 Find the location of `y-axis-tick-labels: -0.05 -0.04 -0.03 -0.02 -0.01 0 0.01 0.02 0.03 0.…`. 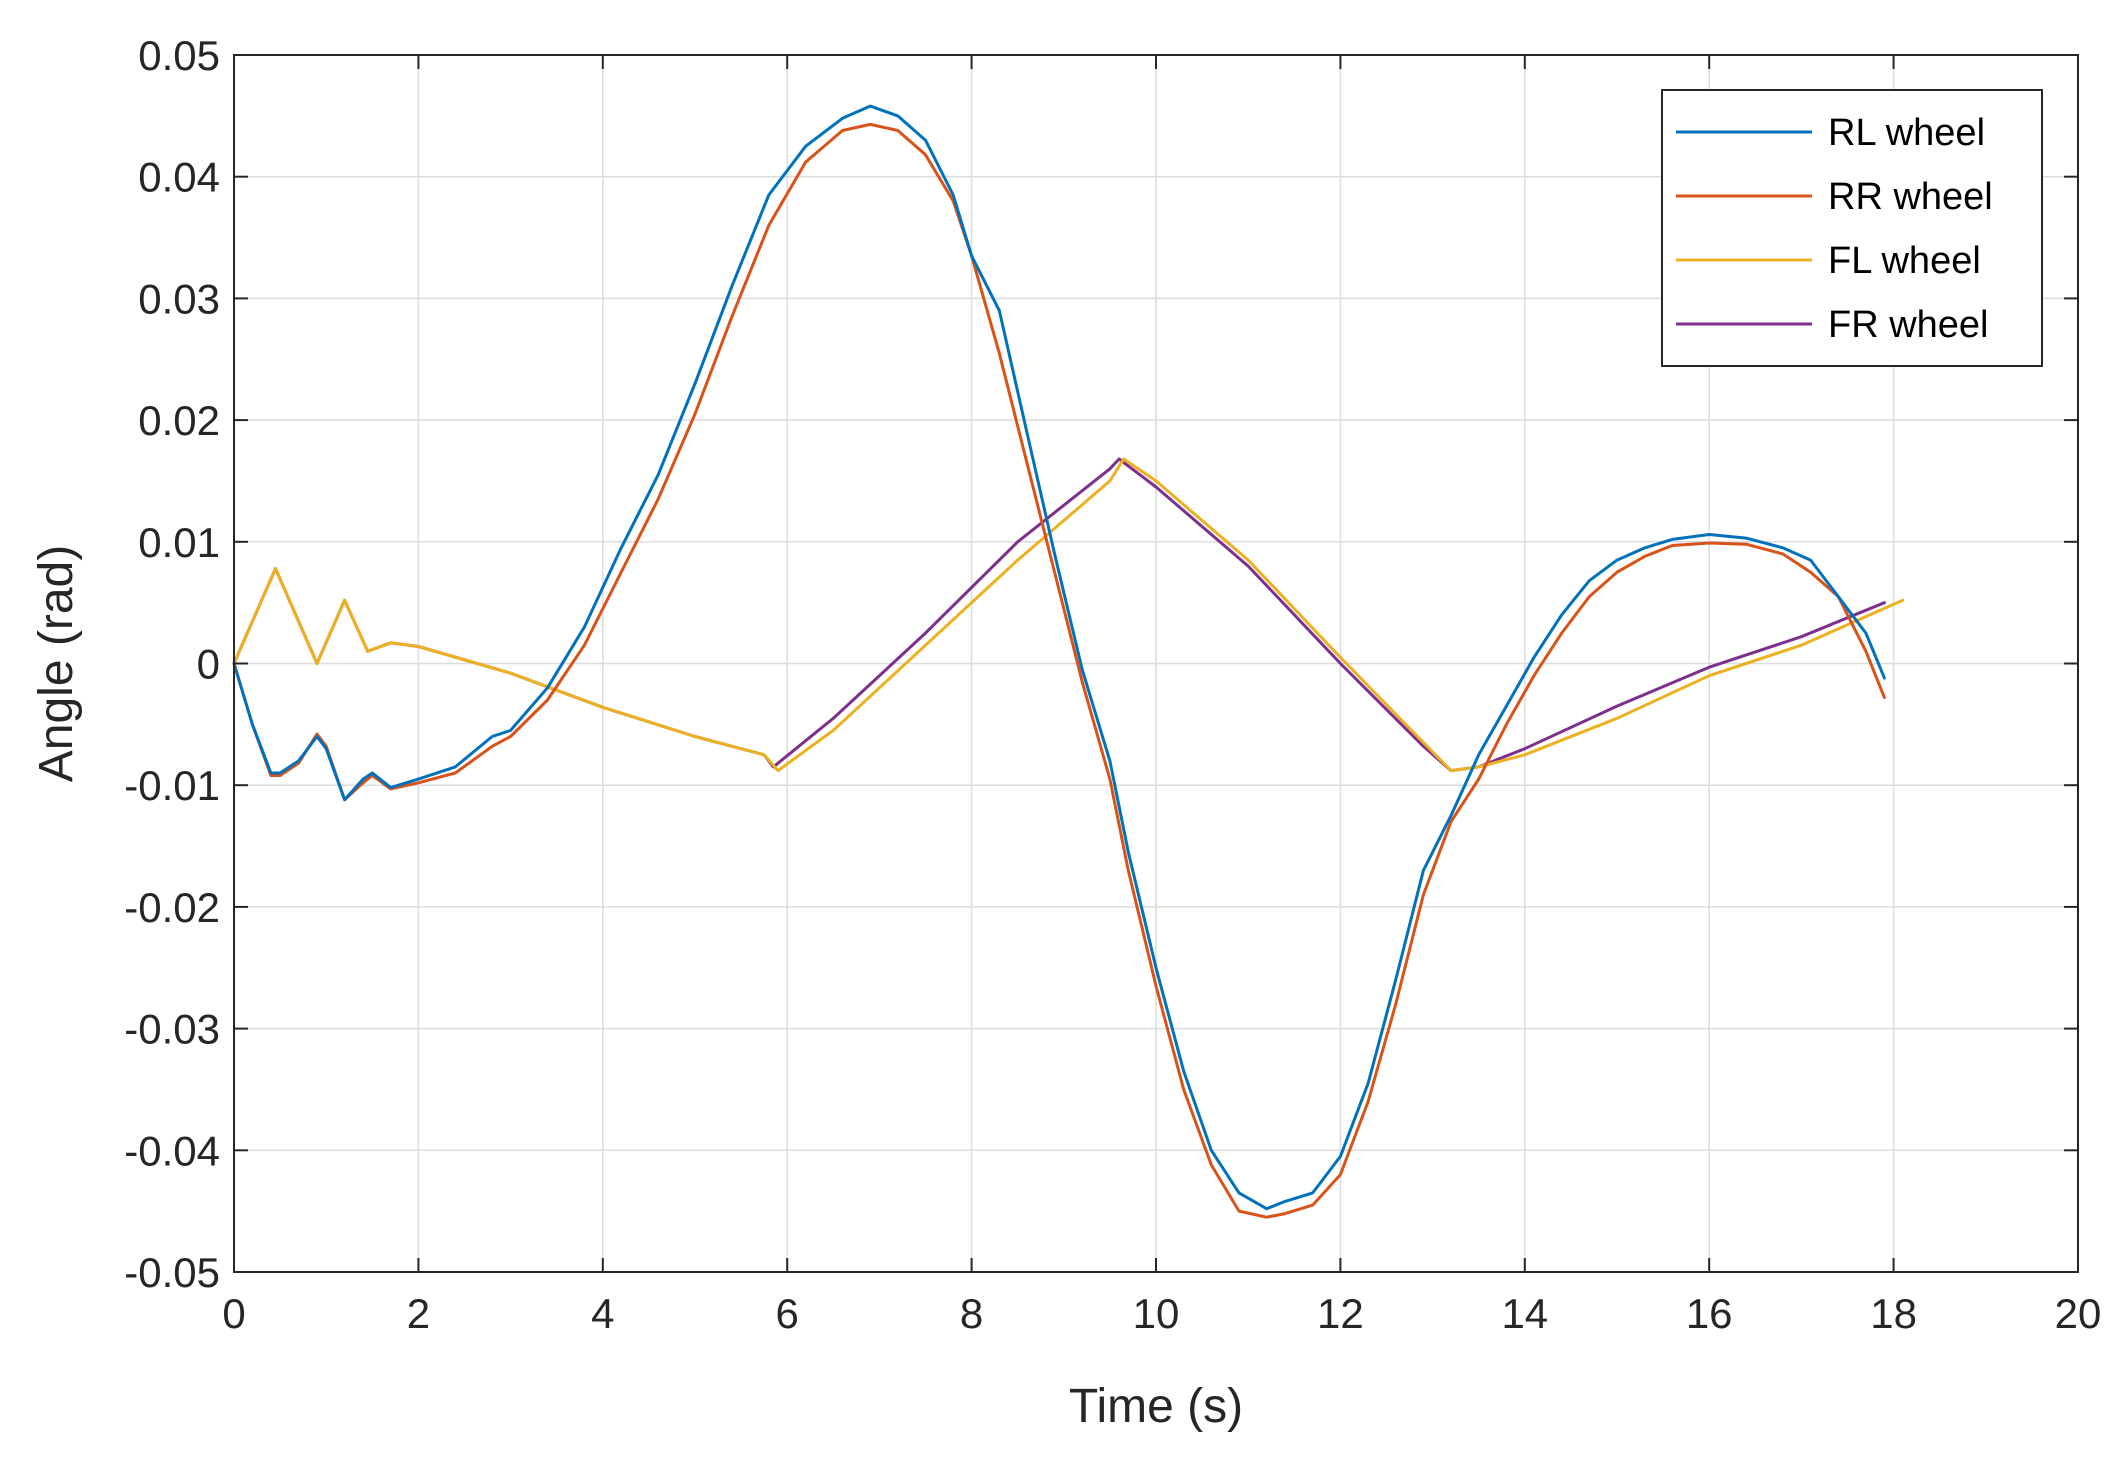

y-axis-tick-labels: -0.05 -0.04 -0.03 -0.02 -0.01 0 0.01 0.02 0.03 0.… is located at coordinates (172, 664).